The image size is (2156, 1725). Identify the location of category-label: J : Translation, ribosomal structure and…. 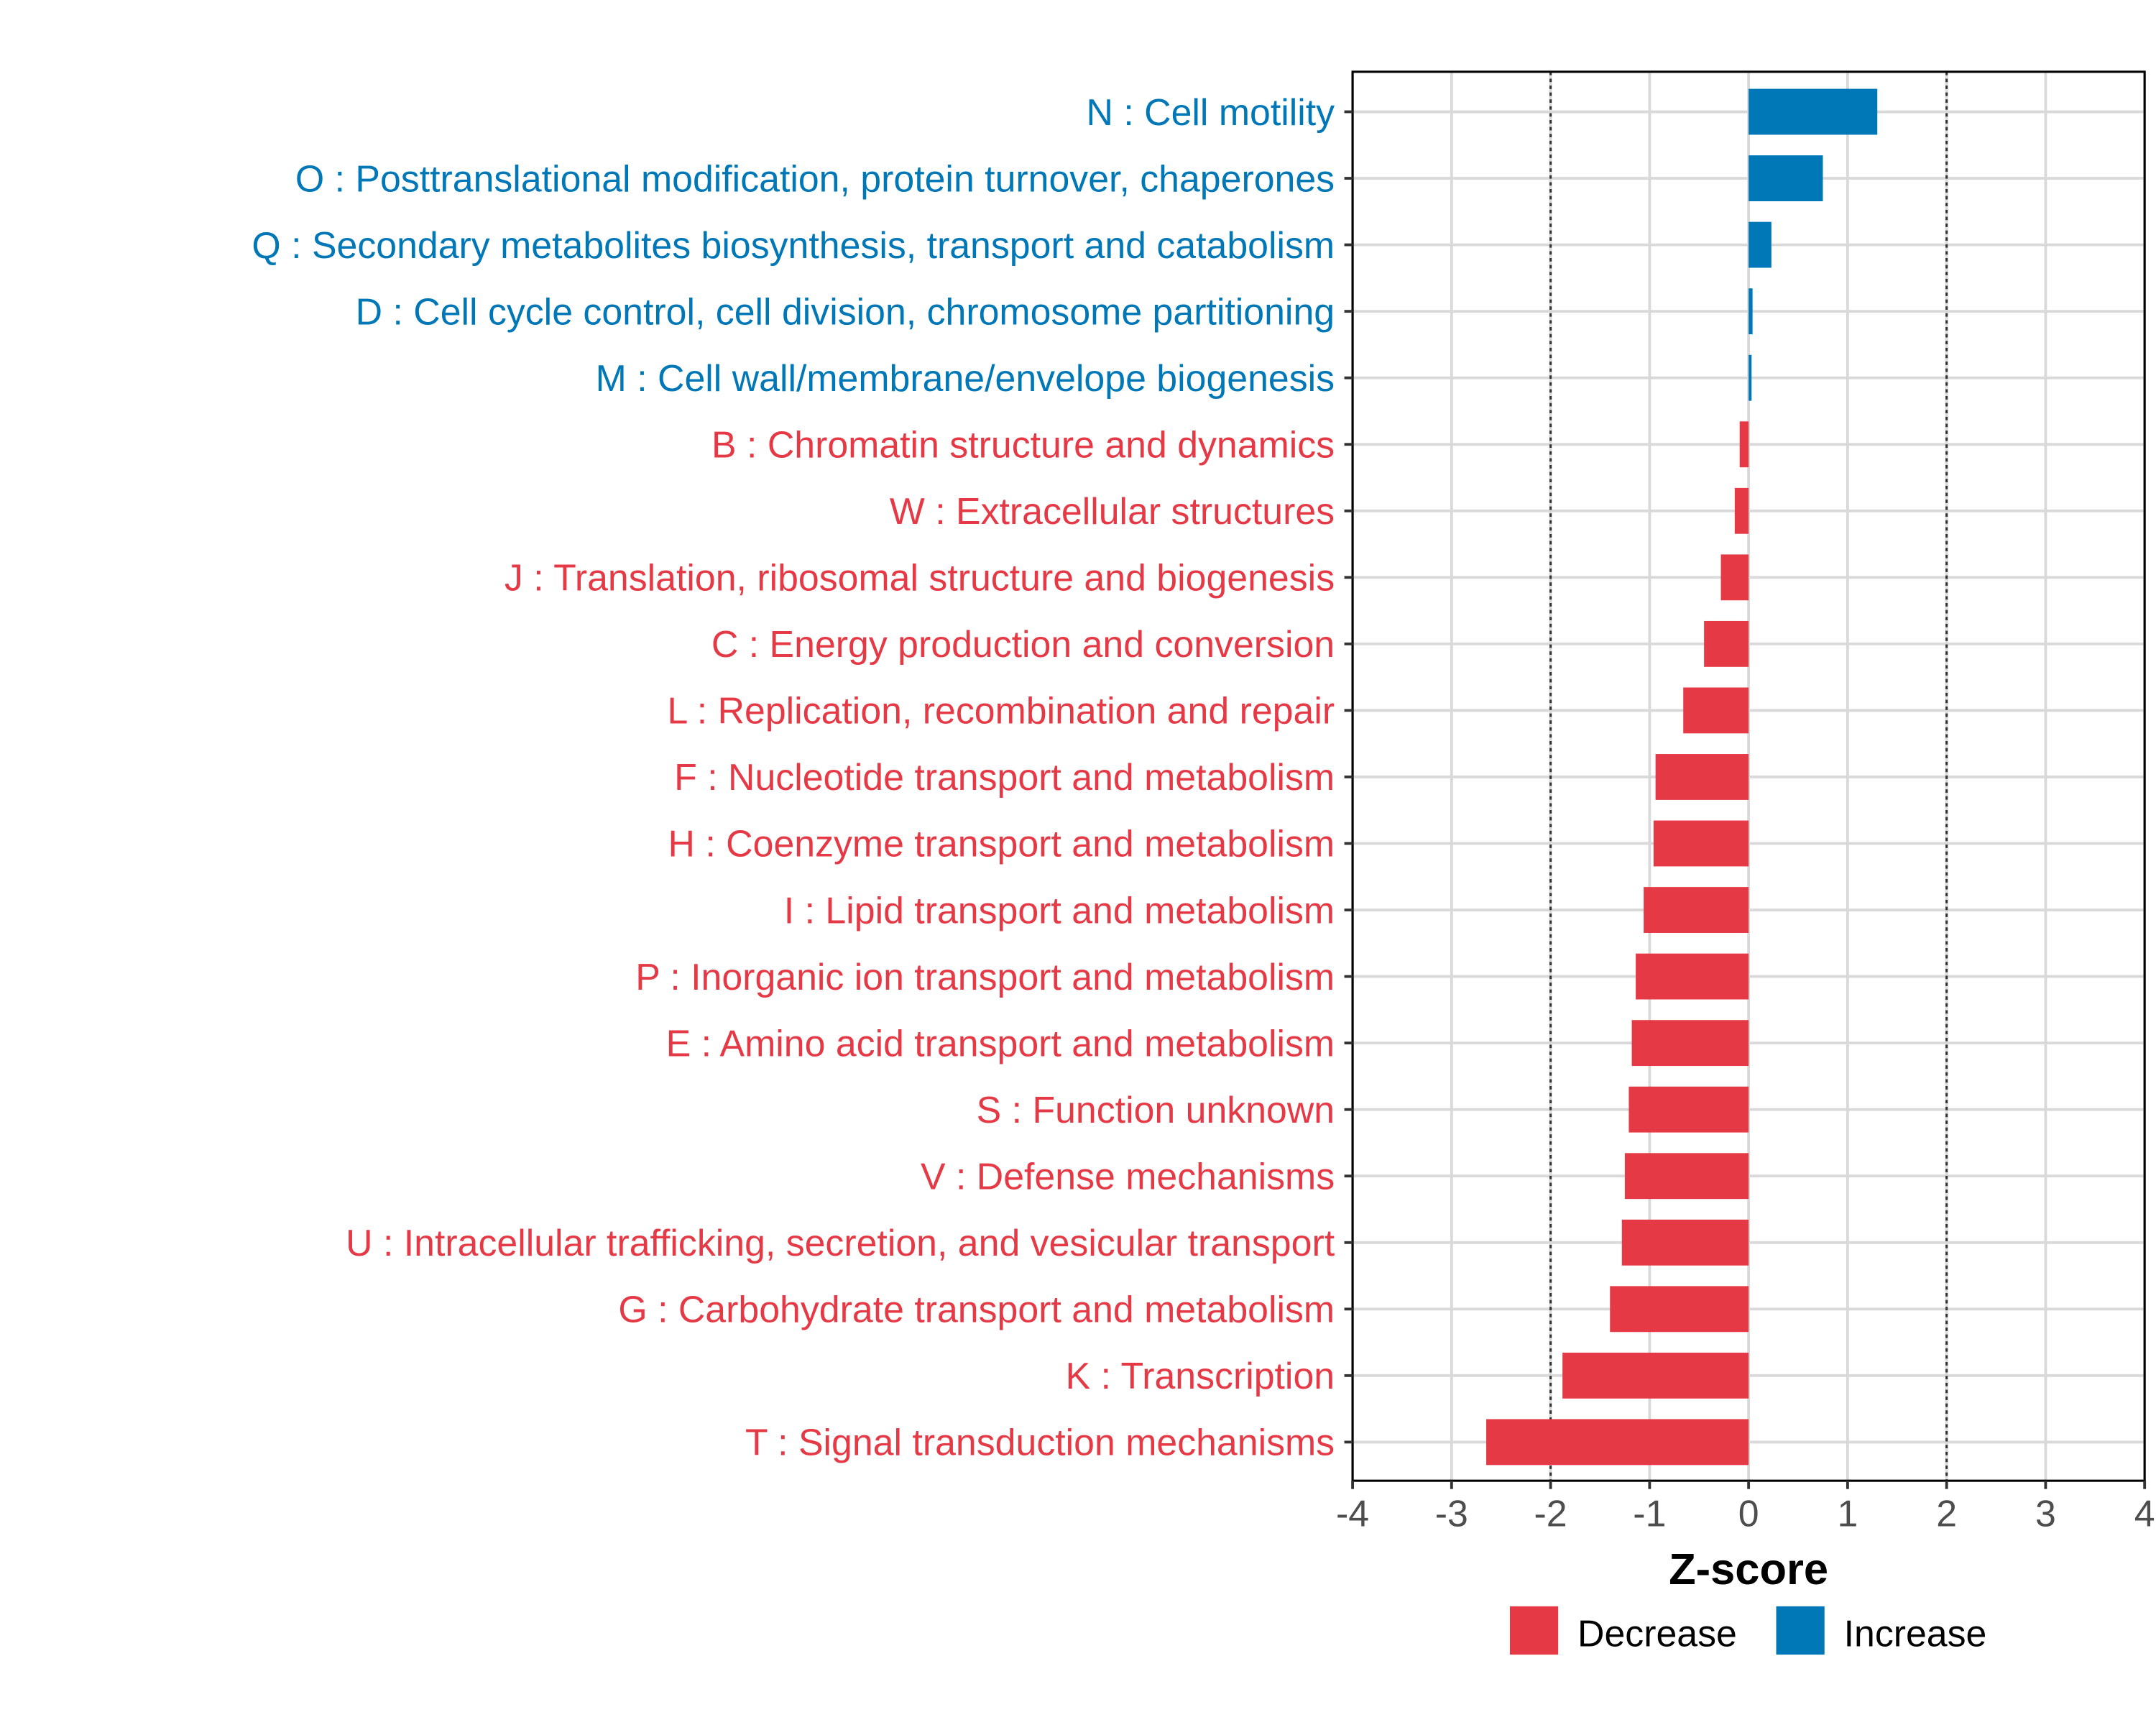
(920, 578).